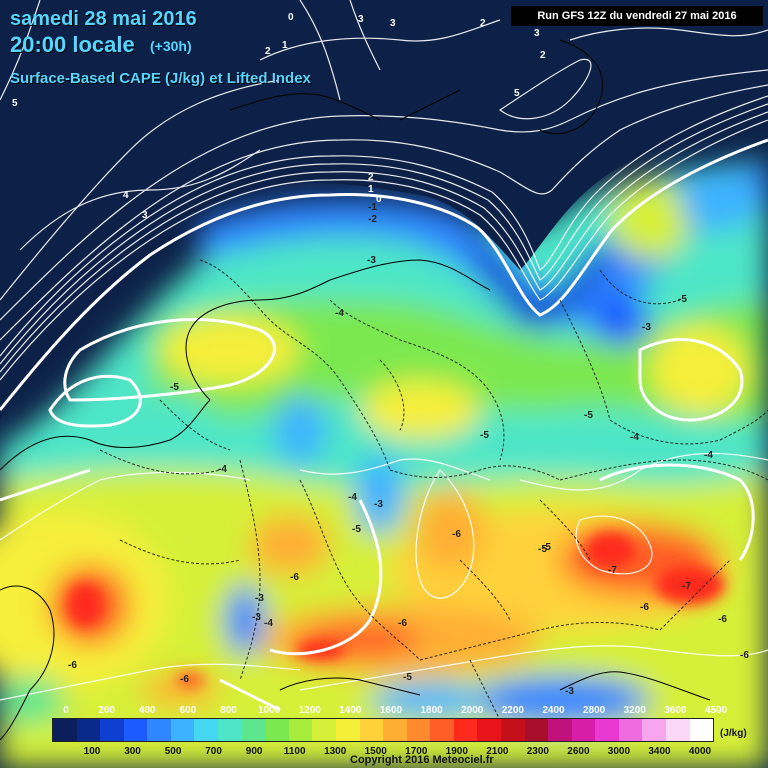 The image size is (768, 768). I want to click on legend-top-label: 2200, so click(512, 710).